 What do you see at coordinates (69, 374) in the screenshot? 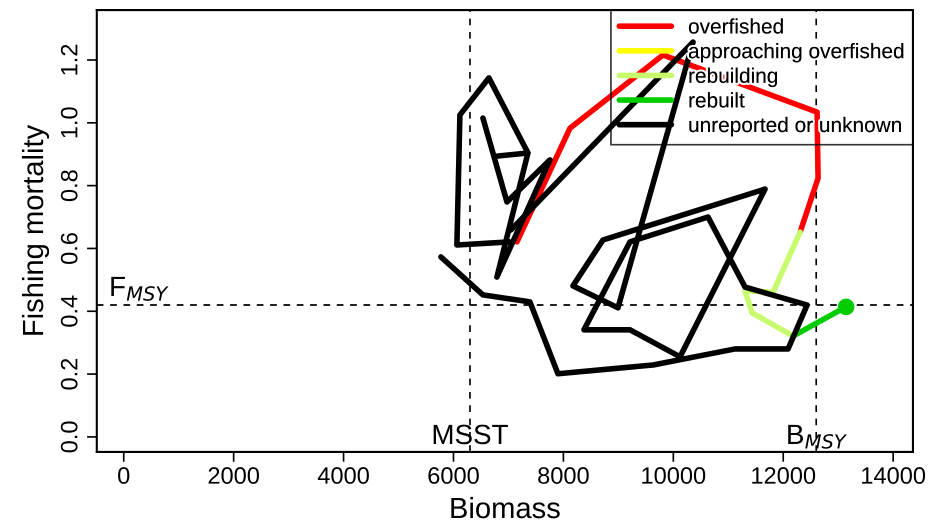
I see `y-tick-label: 0.2` at bounding box center [69, 374].